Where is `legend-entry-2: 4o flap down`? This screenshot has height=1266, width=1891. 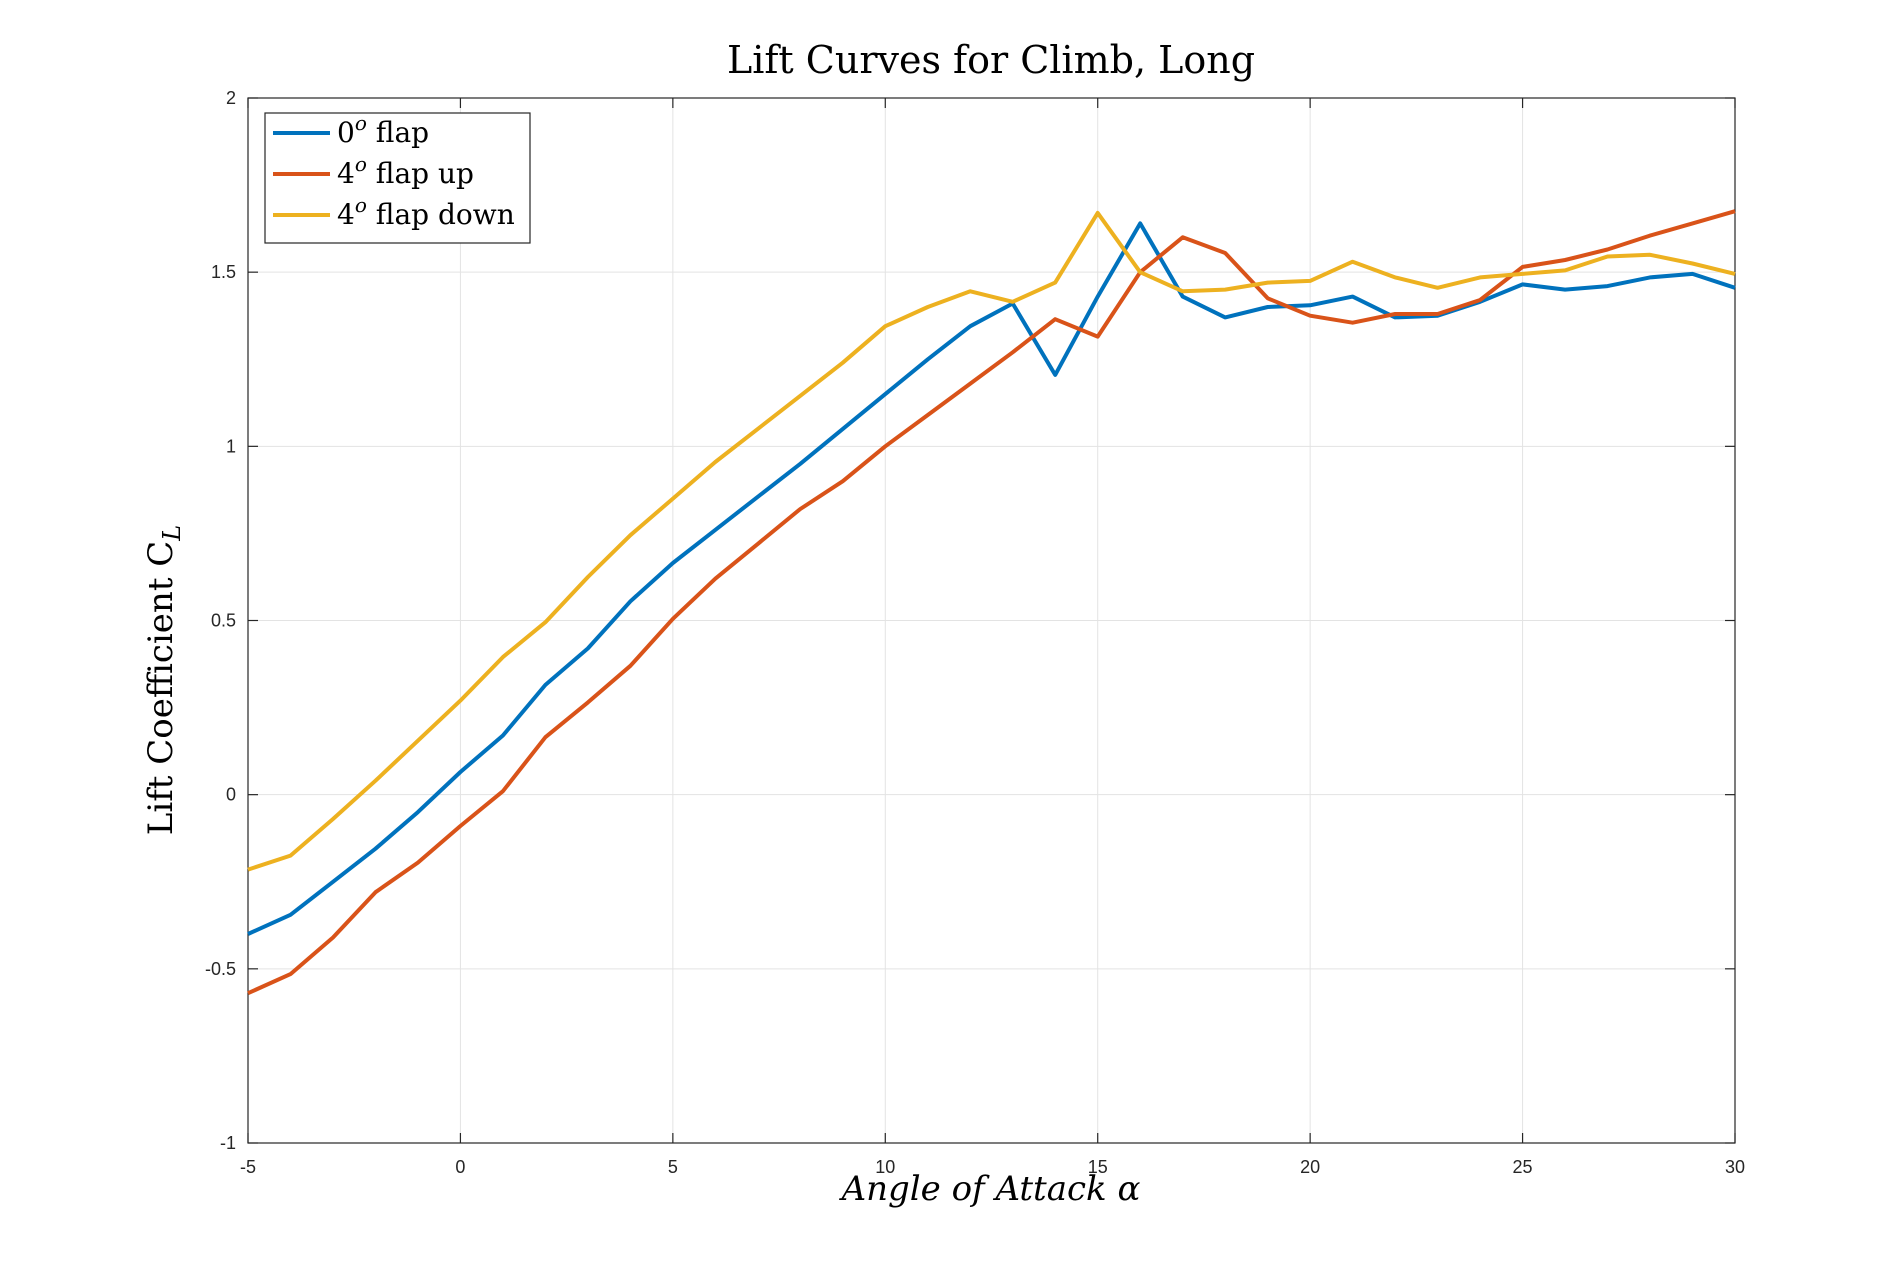 legend-entry-2: 4o flap down is located at coordinates (426, 212).